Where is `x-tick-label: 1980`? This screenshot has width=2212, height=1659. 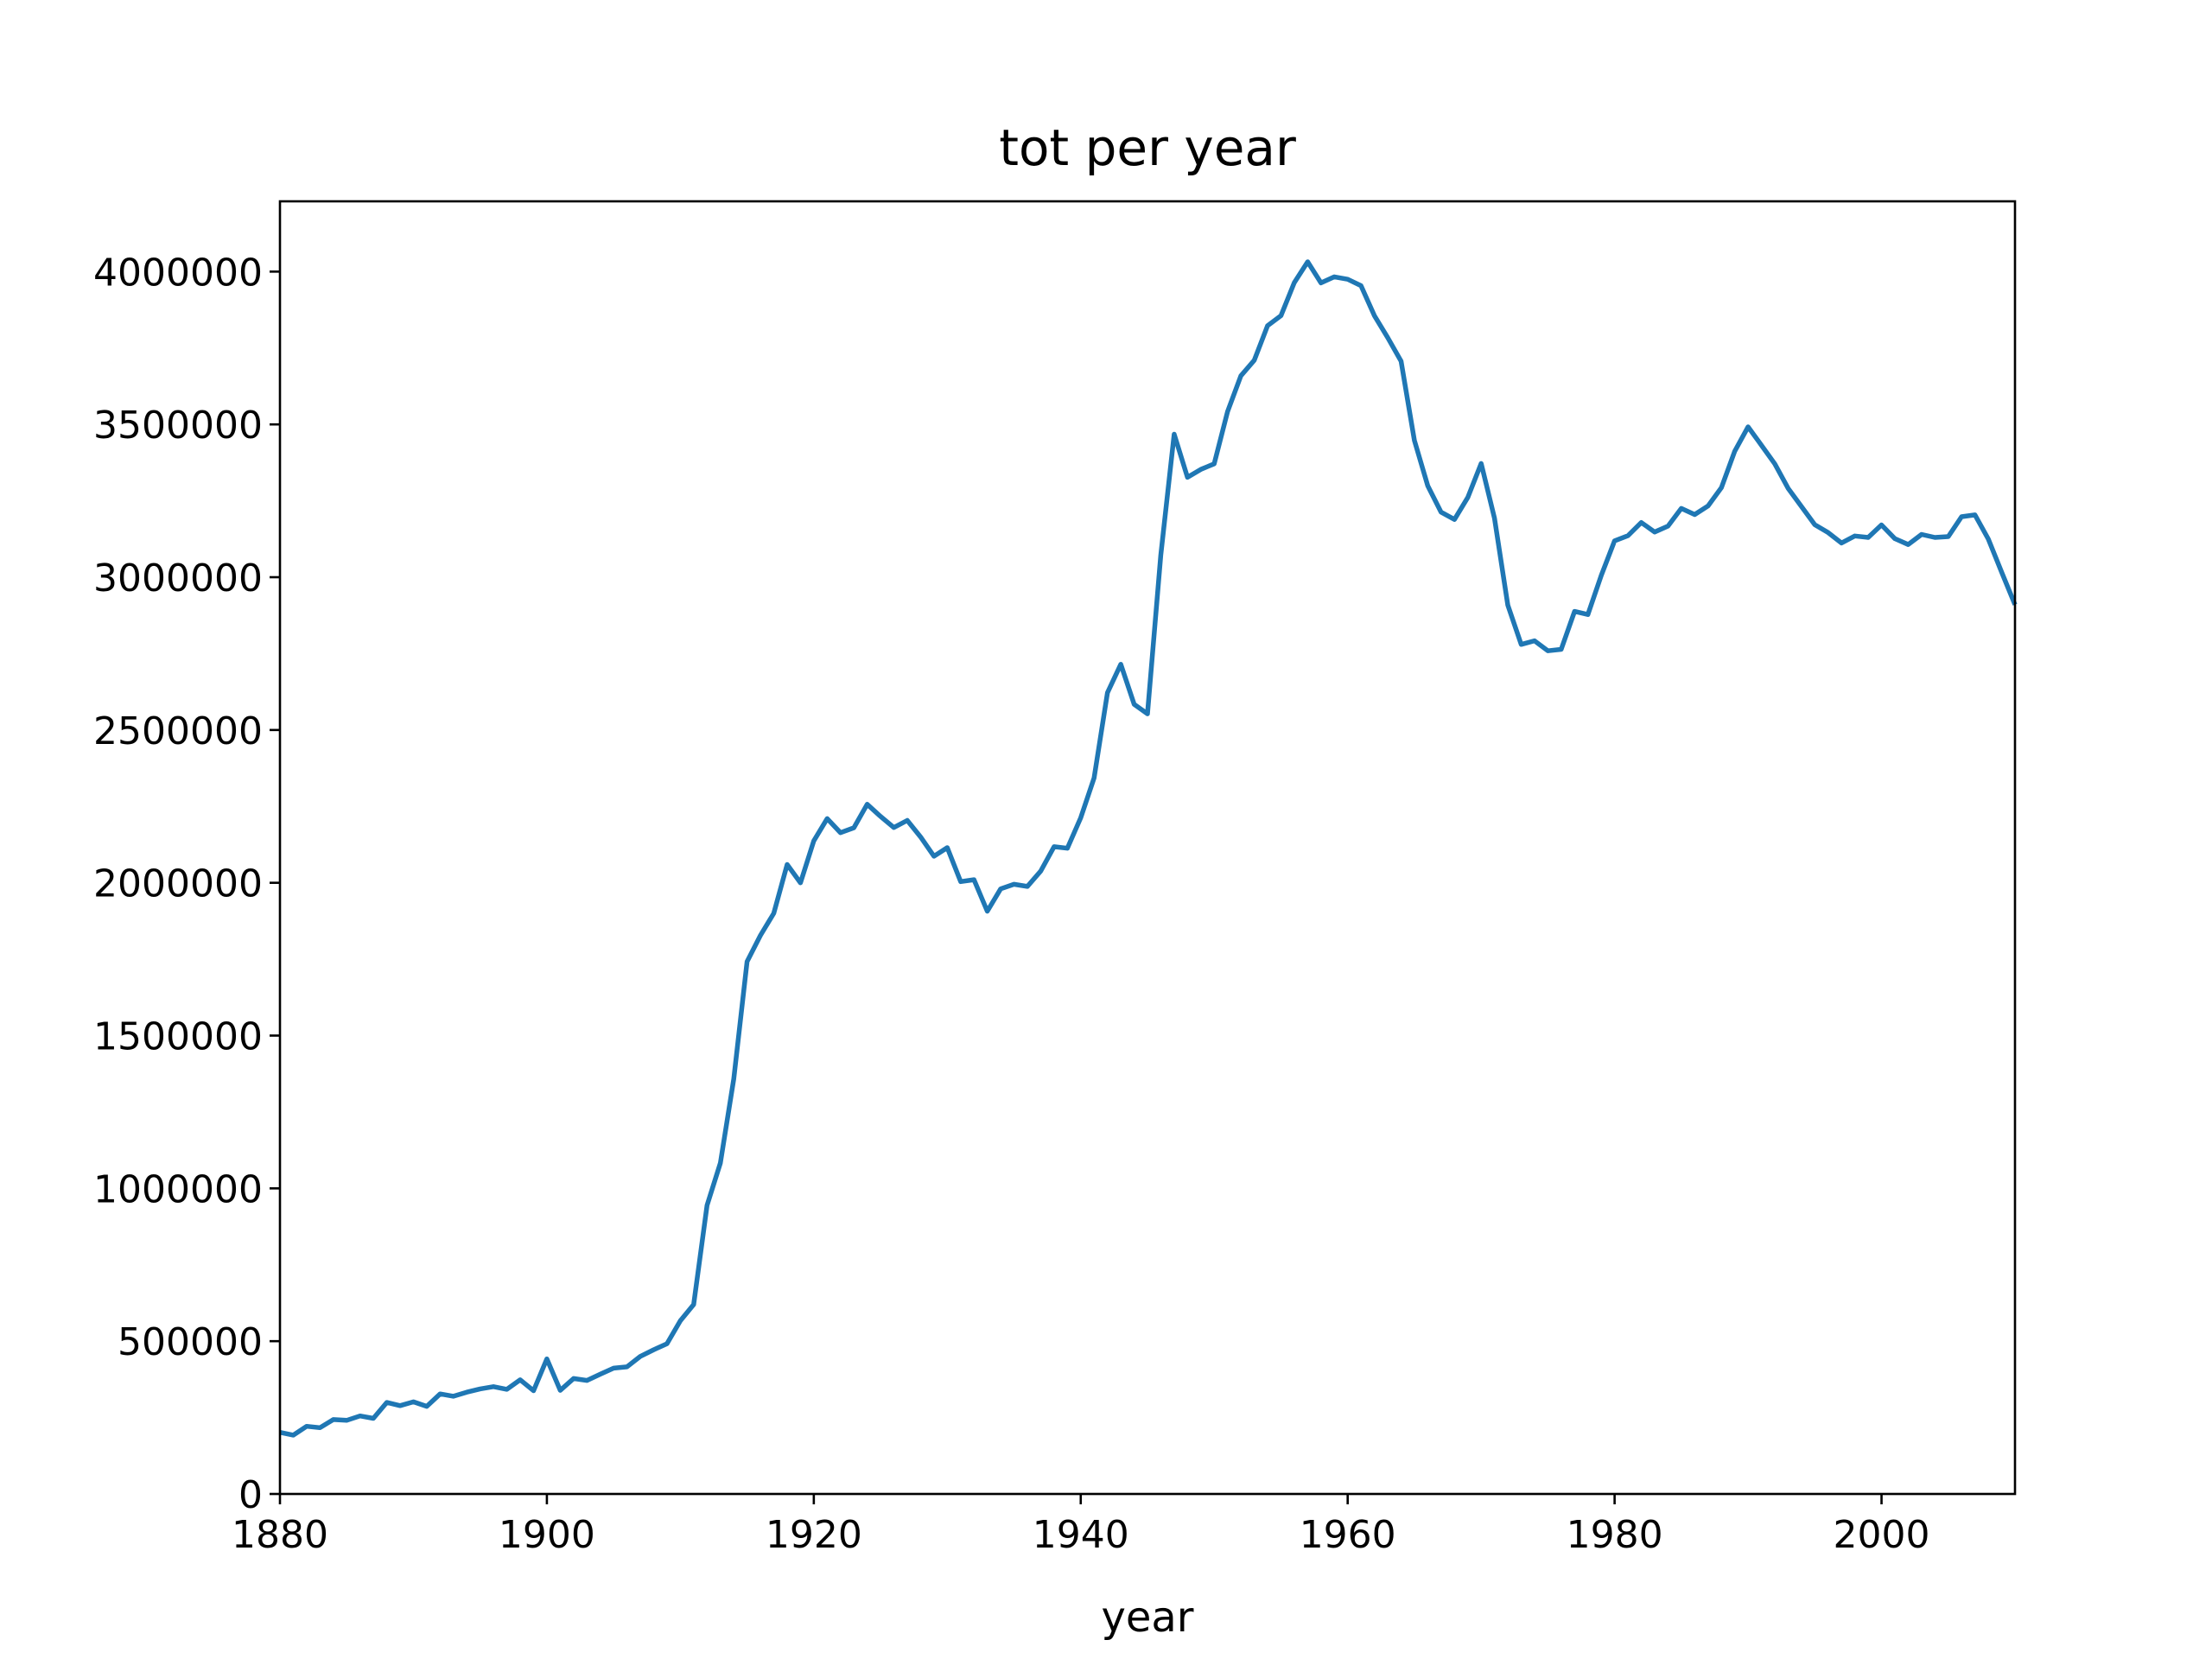 x-tick-label: 1980 is located at coordinates (1615, 1535).